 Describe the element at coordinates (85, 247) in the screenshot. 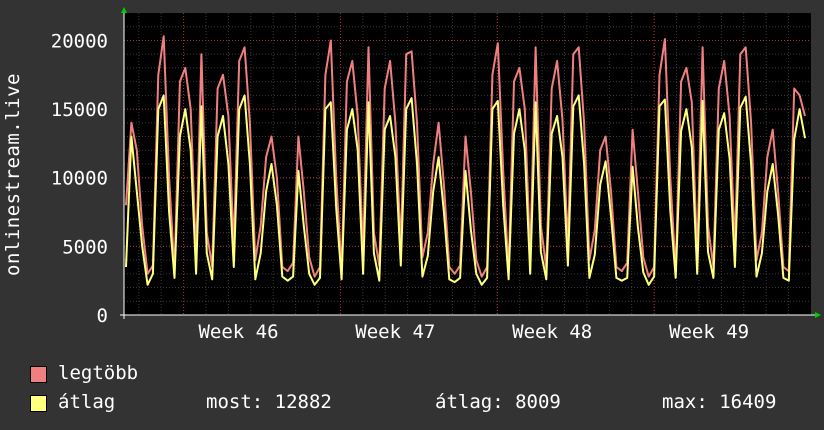

I see `y-tick-label: 5000` at that location.